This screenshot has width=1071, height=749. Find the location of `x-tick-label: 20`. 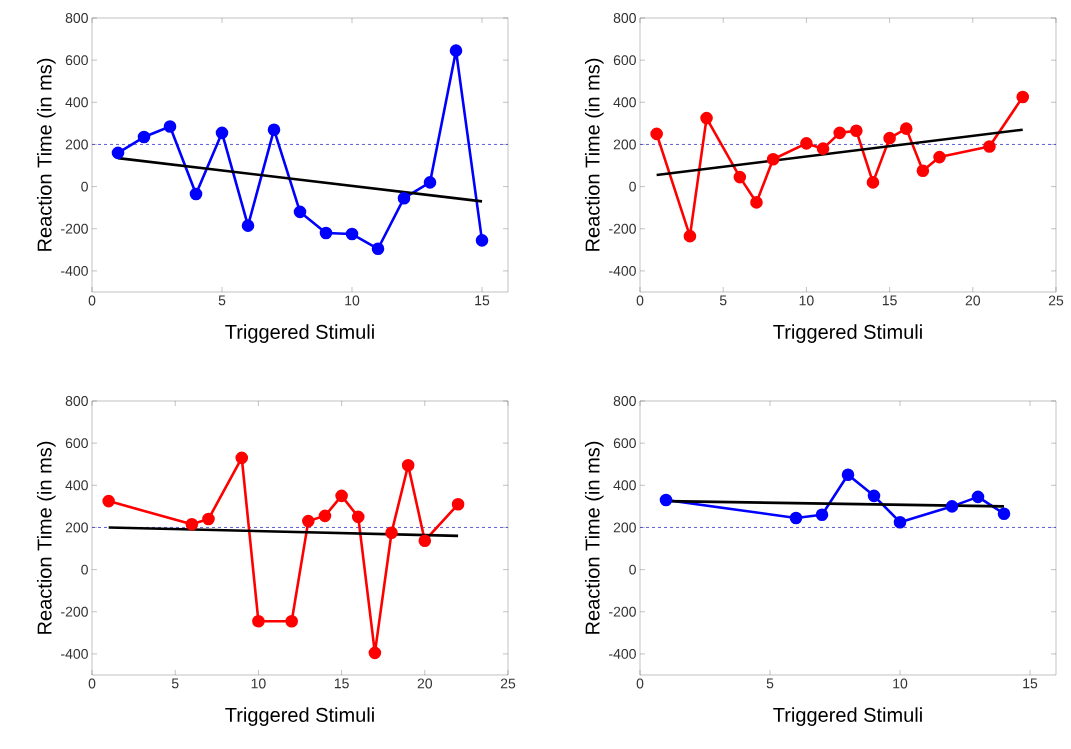

x-tick-label: 20 is located at coordinates (425, 683).